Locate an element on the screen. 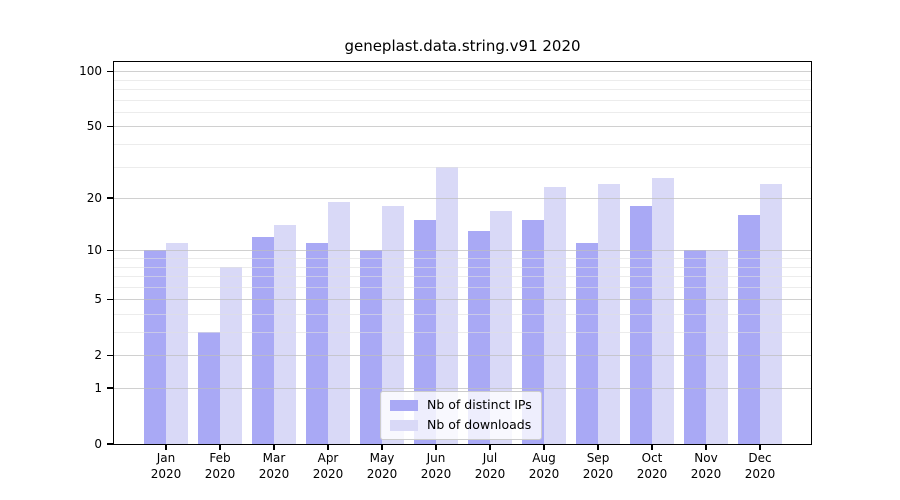  x-tick-label-aug-2020: Aug 2020 is located at coordinates (544, 466).